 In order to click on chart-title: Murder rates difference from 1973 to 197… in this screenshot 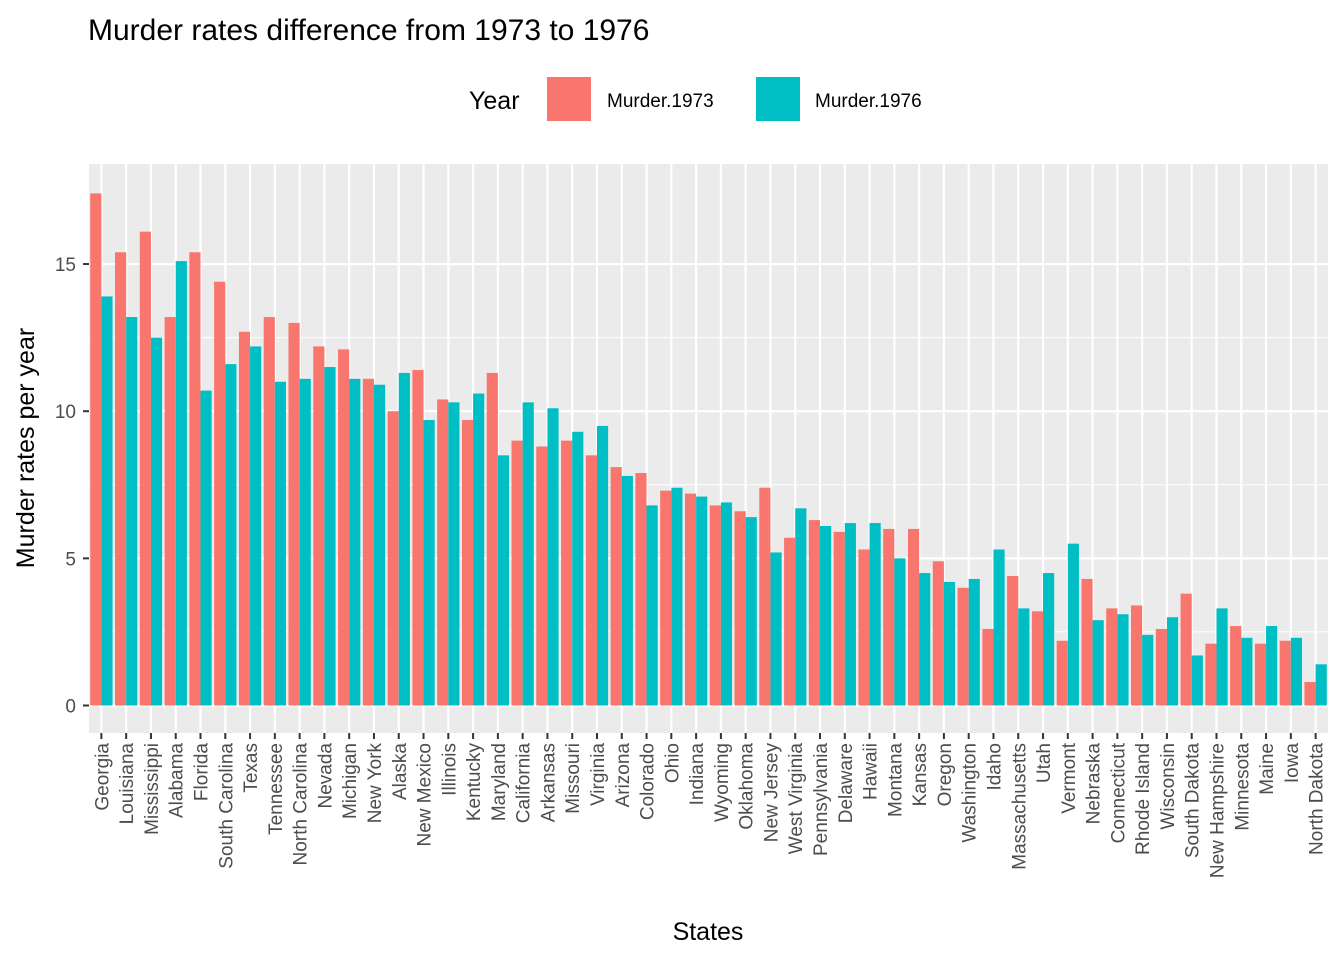, I will do `click(368, 30)`.